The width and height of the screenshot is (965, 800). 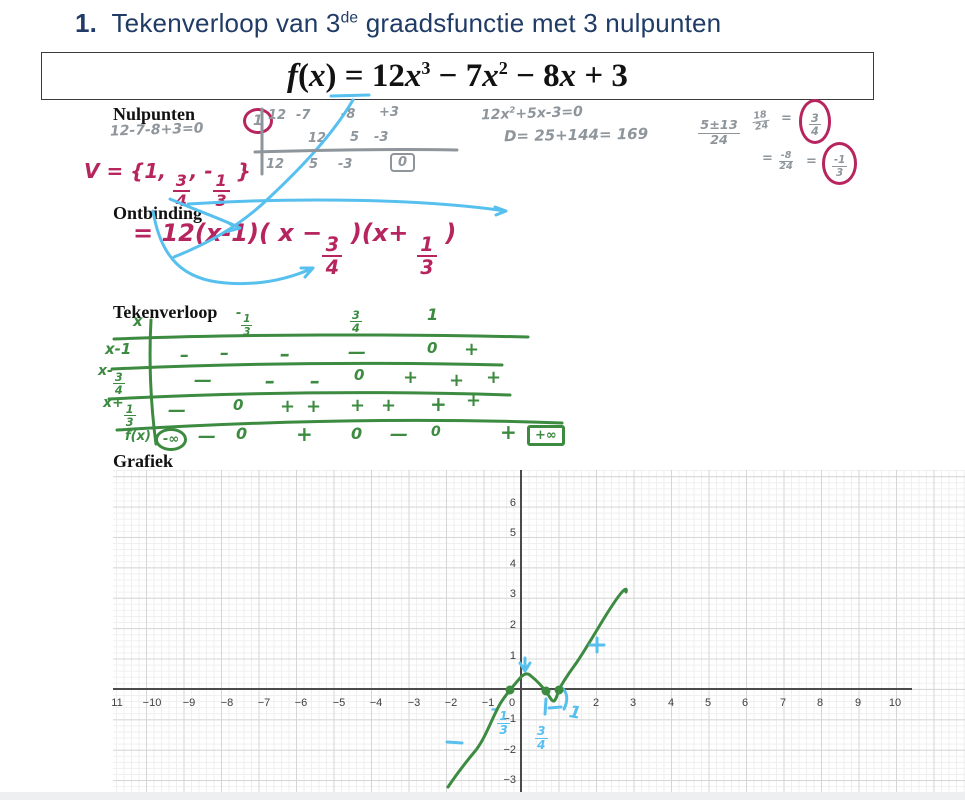 What do you see at coordinates (288, 406) in the screenshot?
I see `r3-s3: +` at bounding box center [288, 406].